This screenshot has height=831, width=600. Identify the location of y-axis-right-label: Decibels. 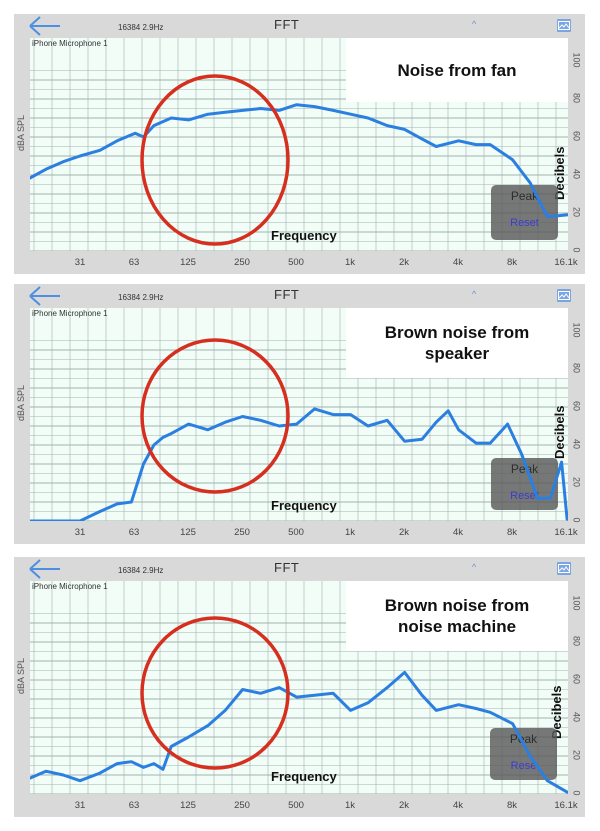
(559, 432).